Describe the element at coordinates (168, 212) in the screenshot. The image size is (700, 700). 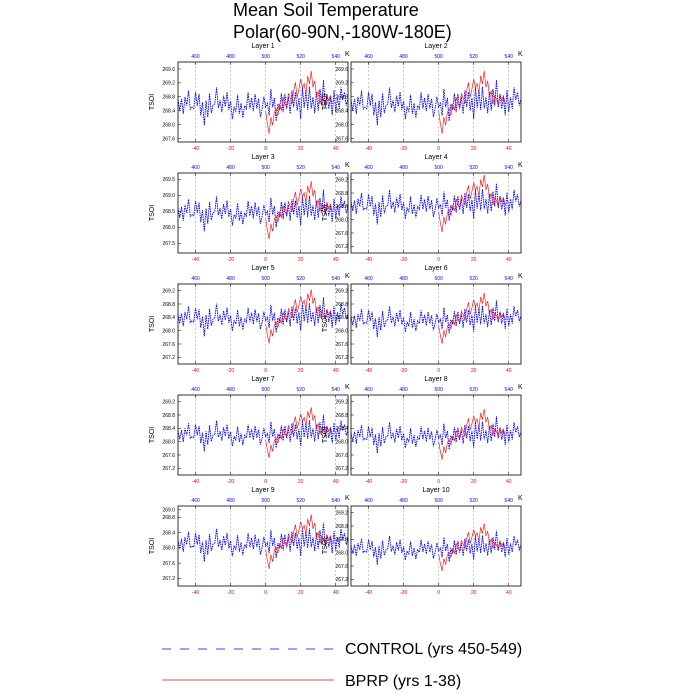
I see `y-tick-label: 268.5` at that location.